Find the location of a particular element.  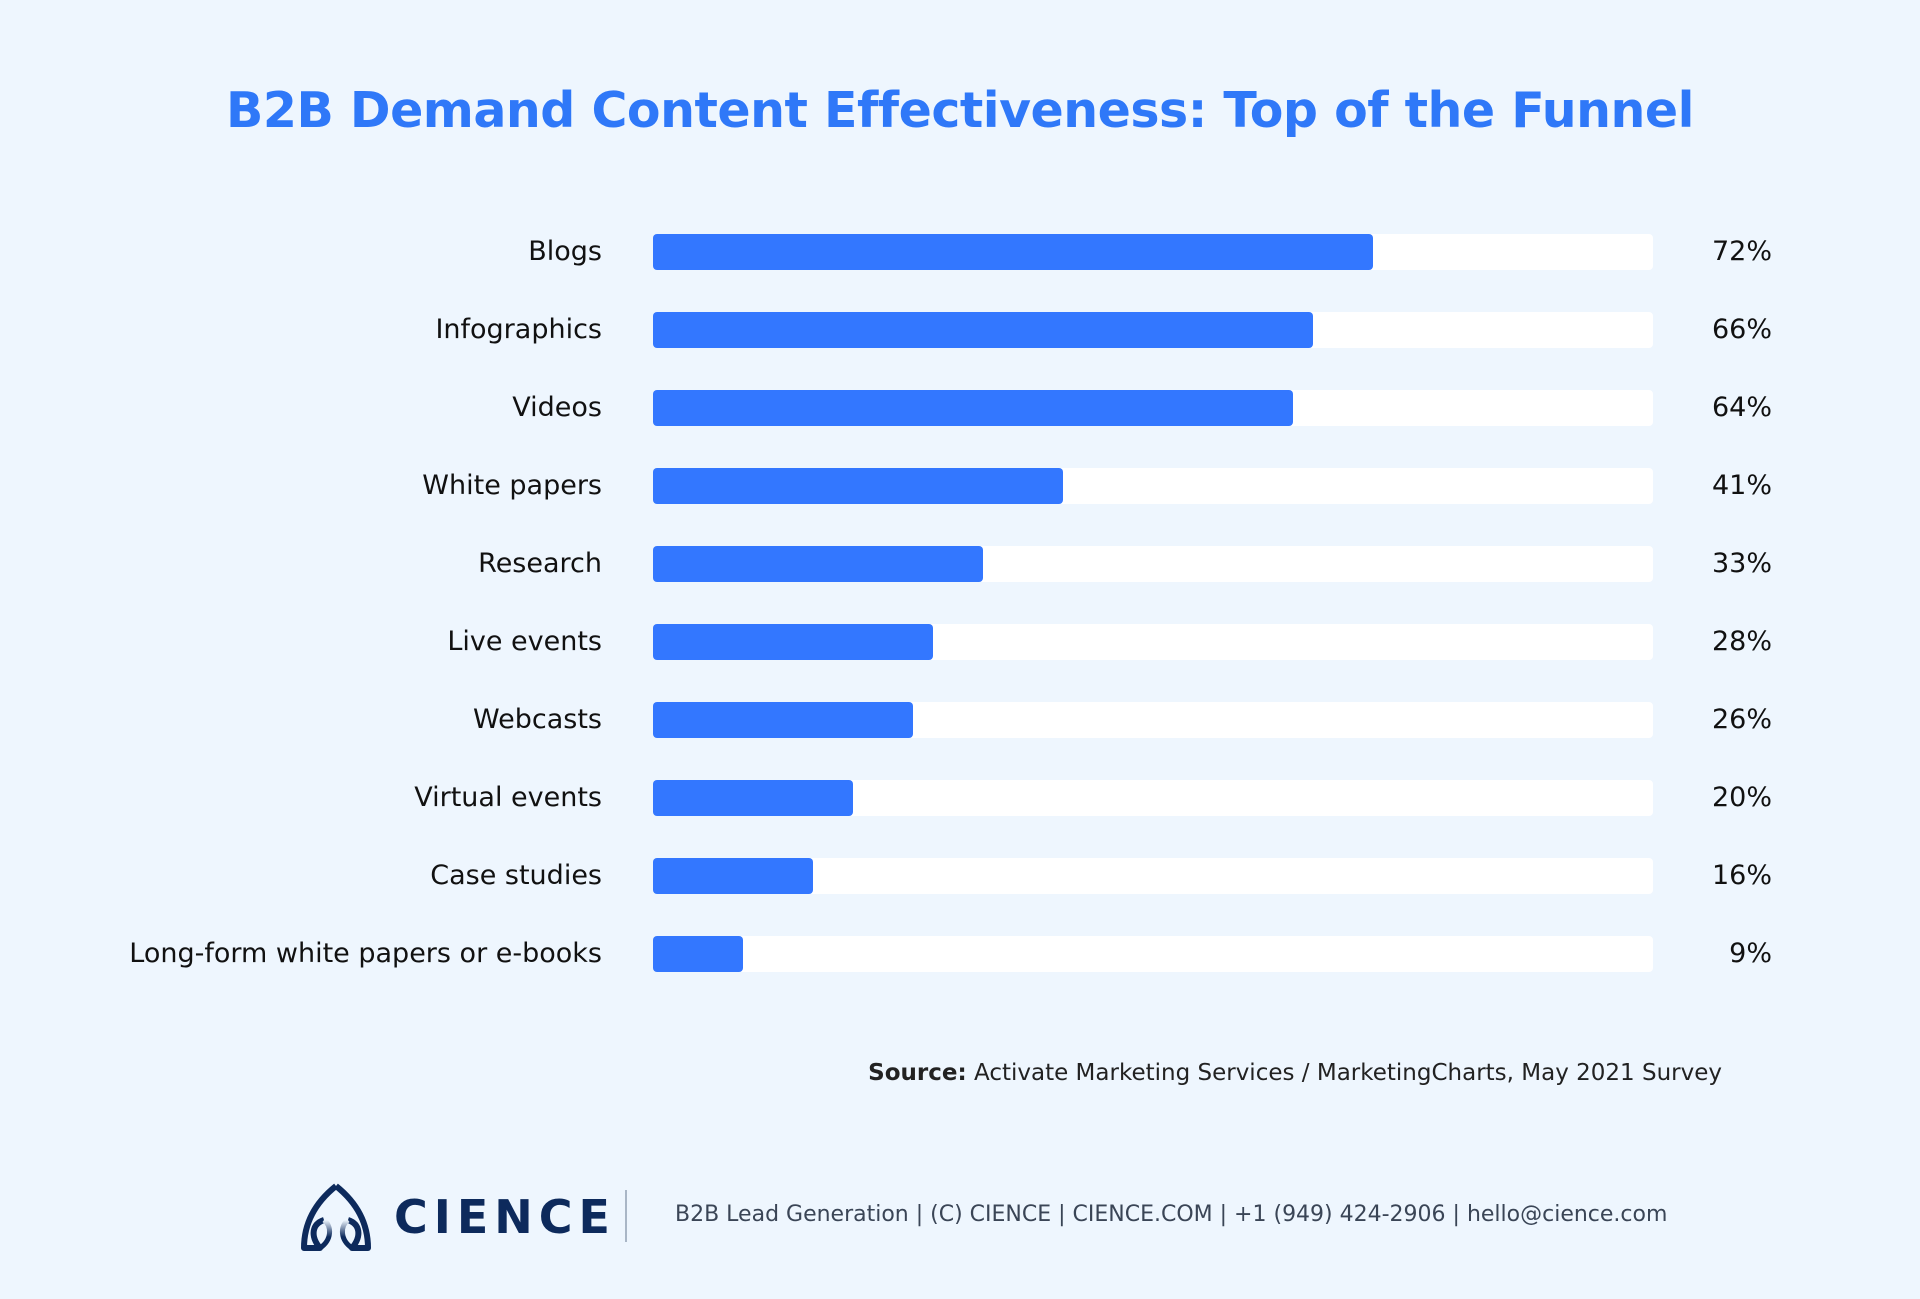

value-label: 41% is located at coordinates (1741, 485).